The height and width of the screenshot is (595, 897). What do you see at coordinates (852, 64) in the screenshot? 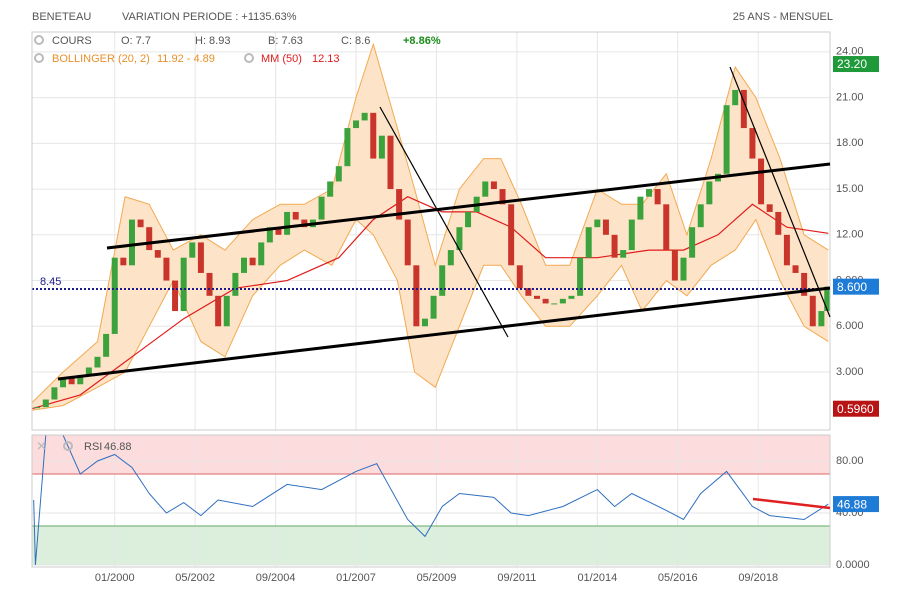
I see `price-badge-label: 23.20` at bounding box center [852, 64].